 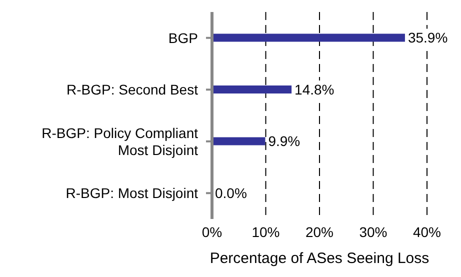 I want to click on data-label: 9.9%, so click(x=284, y=141).